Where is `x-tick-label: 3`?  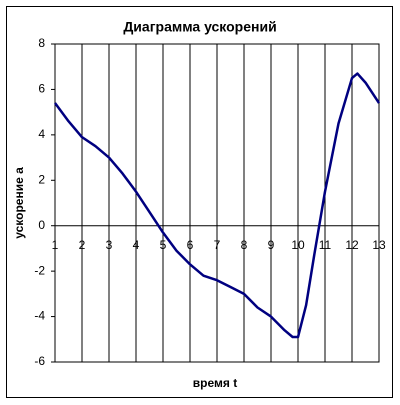 x-tick-label: 3 is located at coordinates (109, 245).